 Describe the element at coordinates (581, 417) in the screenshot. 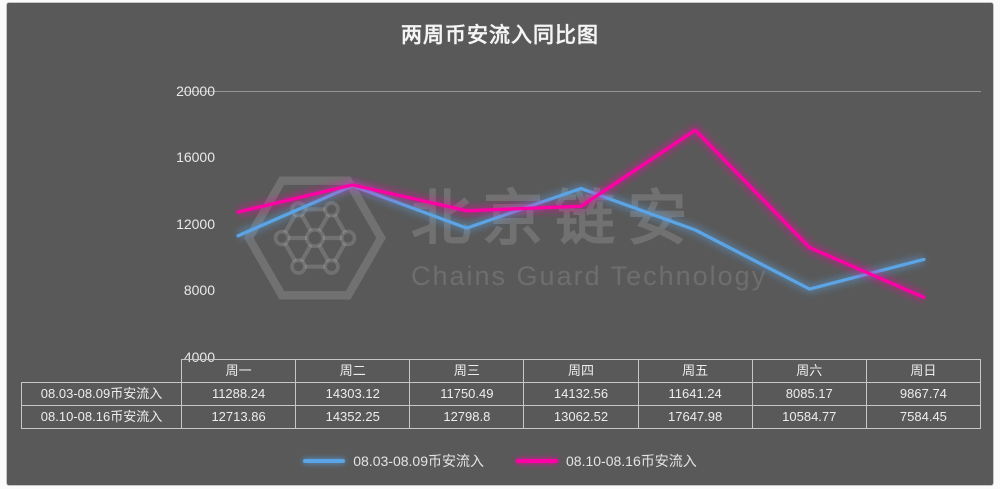

I see `table-cell: 13062.52` at that location.